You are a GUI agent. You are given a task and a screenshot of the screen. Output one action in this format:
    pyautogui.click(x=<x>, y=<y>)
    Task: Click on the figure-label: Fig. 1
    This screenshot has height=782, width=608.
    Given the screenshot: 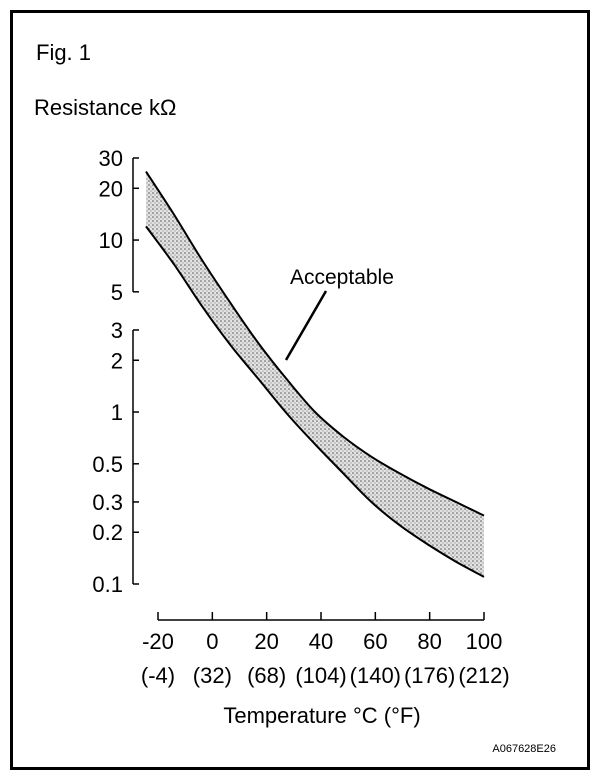 What is the action you would take?
    pyautogui.click(x=63, y=52)
    